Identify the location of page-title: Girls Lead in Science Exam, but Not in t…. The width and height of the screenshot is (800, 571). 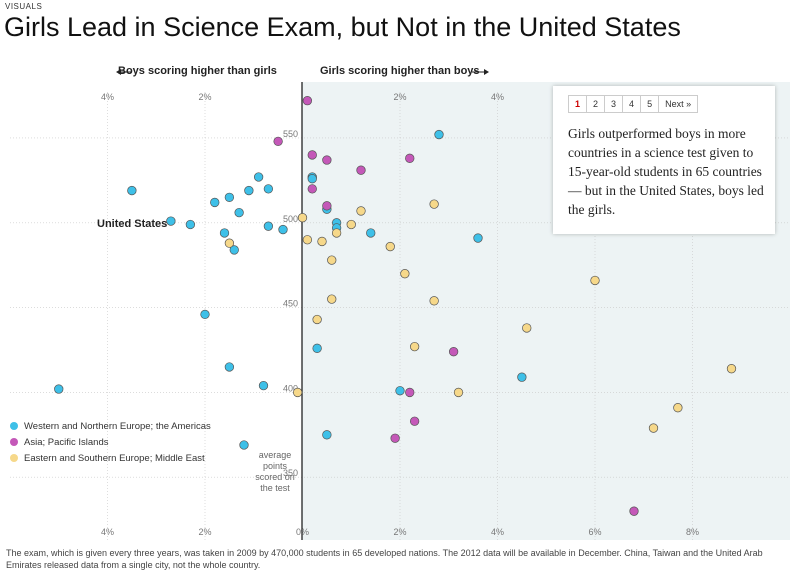
(342, 27).